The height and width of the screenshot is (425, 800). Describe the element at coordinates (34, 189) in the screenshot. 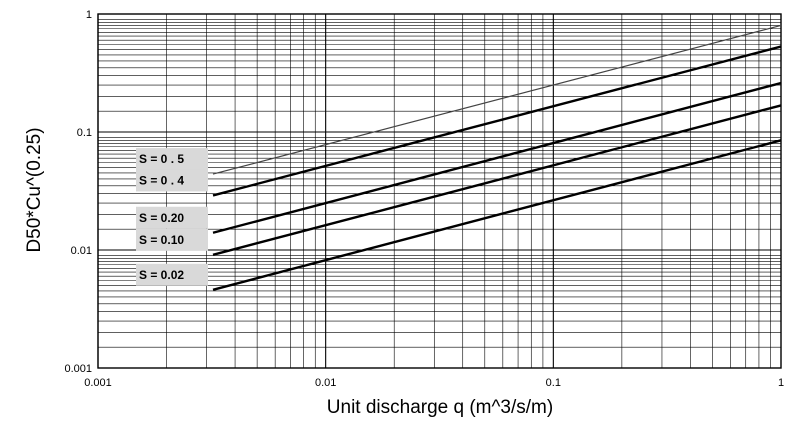

I see `y-axis-title: D50*Cu^(0.25)` at that location.